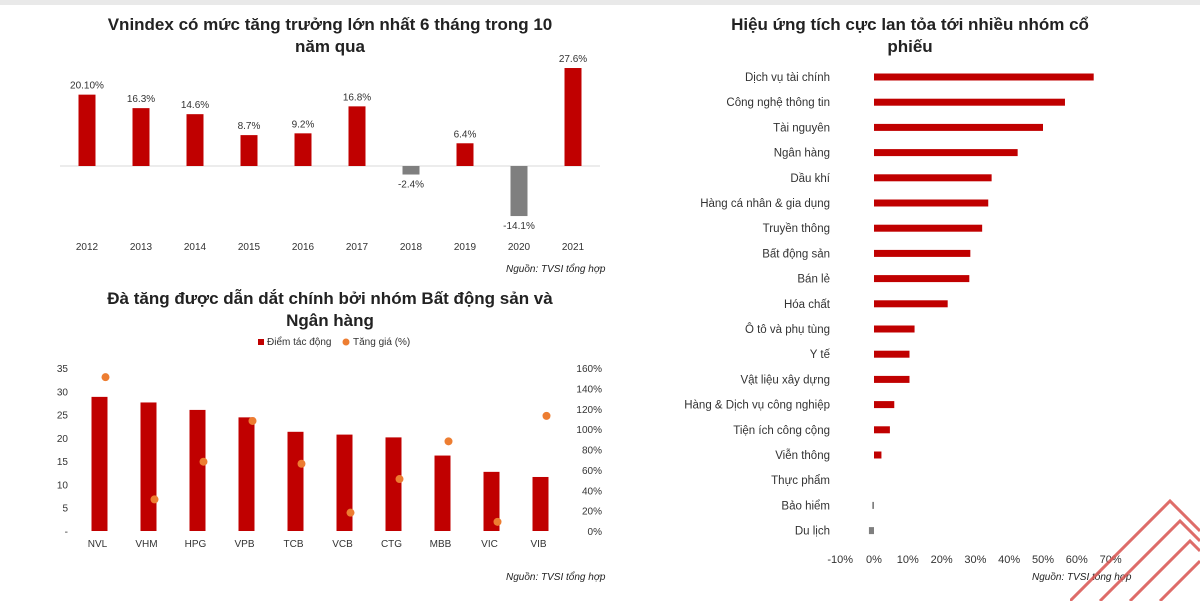  I want to click on x-tick-label: 60%, so click(1077, 560).